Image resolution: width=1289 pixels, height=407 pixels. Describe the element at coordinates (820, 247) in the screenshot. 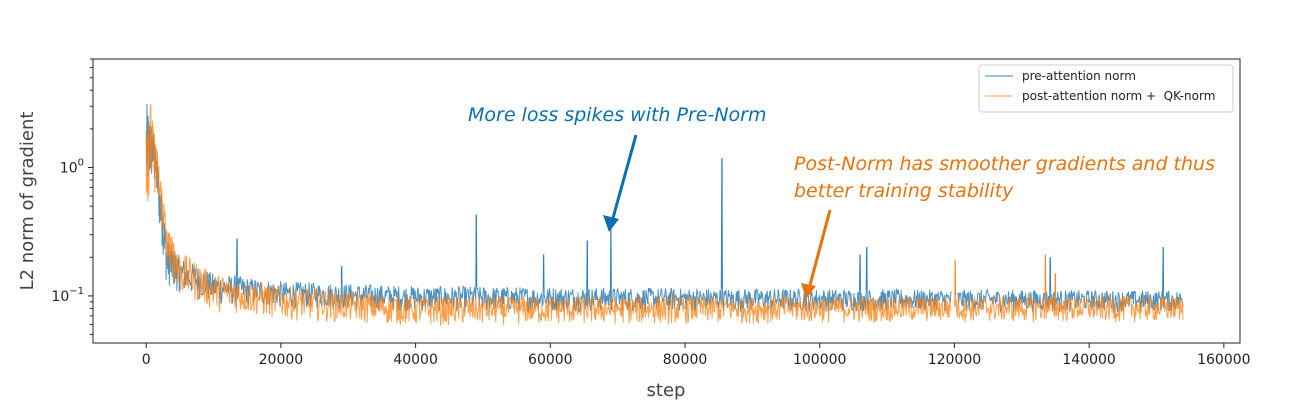

I see `annotation-post-norm-arrow` at that location.